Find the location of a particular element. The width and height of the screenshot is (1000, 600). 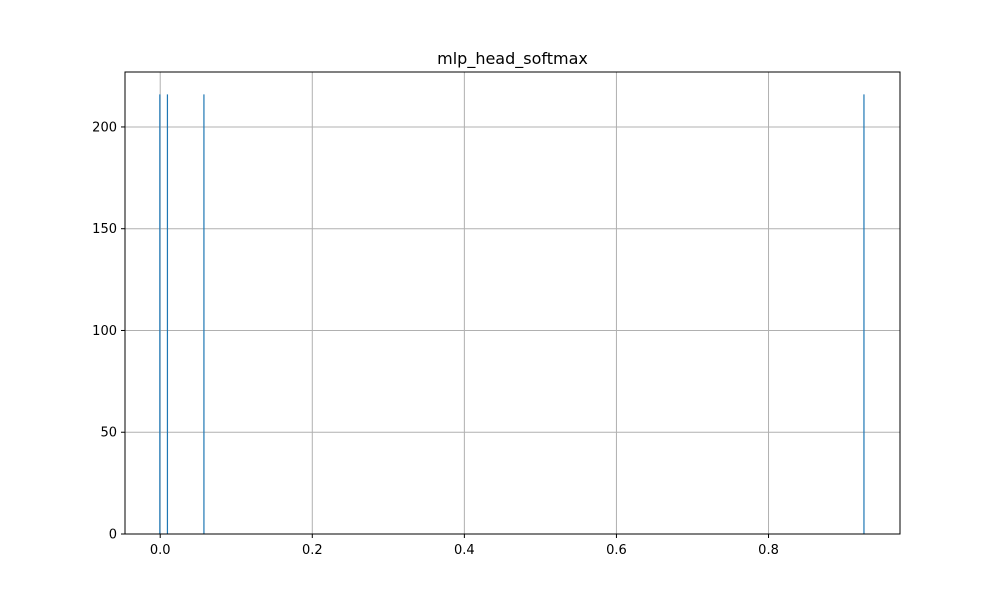

y-tick-label: 50 is located at coordinates (108, 433).